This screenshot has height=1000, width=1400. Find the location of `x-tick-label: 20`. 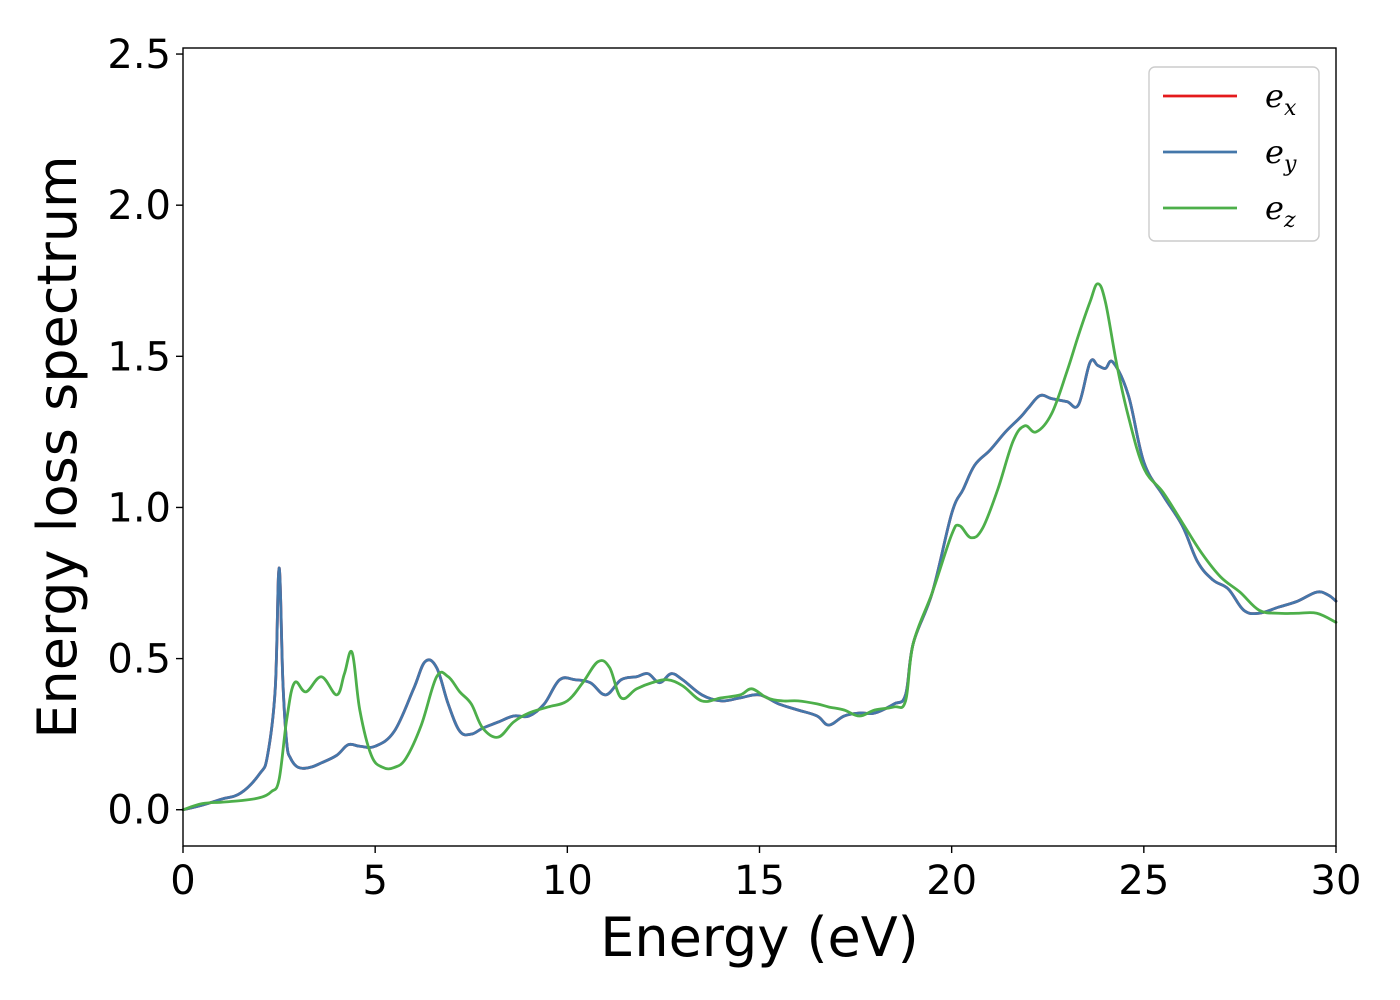

x-tick-label: 20 is located at coordinates (951, 881).